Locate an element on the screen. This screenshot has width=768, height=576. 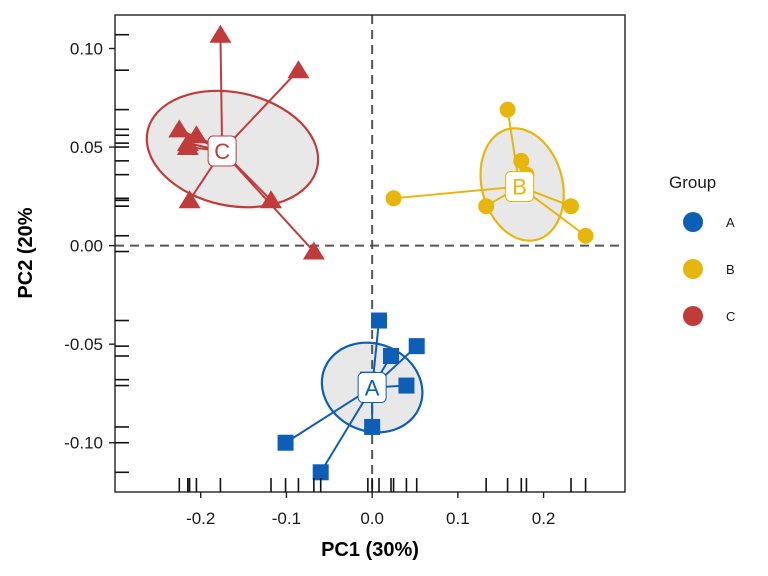
x-tick-label-0: -0.2 is located at coordinates (200, 518).